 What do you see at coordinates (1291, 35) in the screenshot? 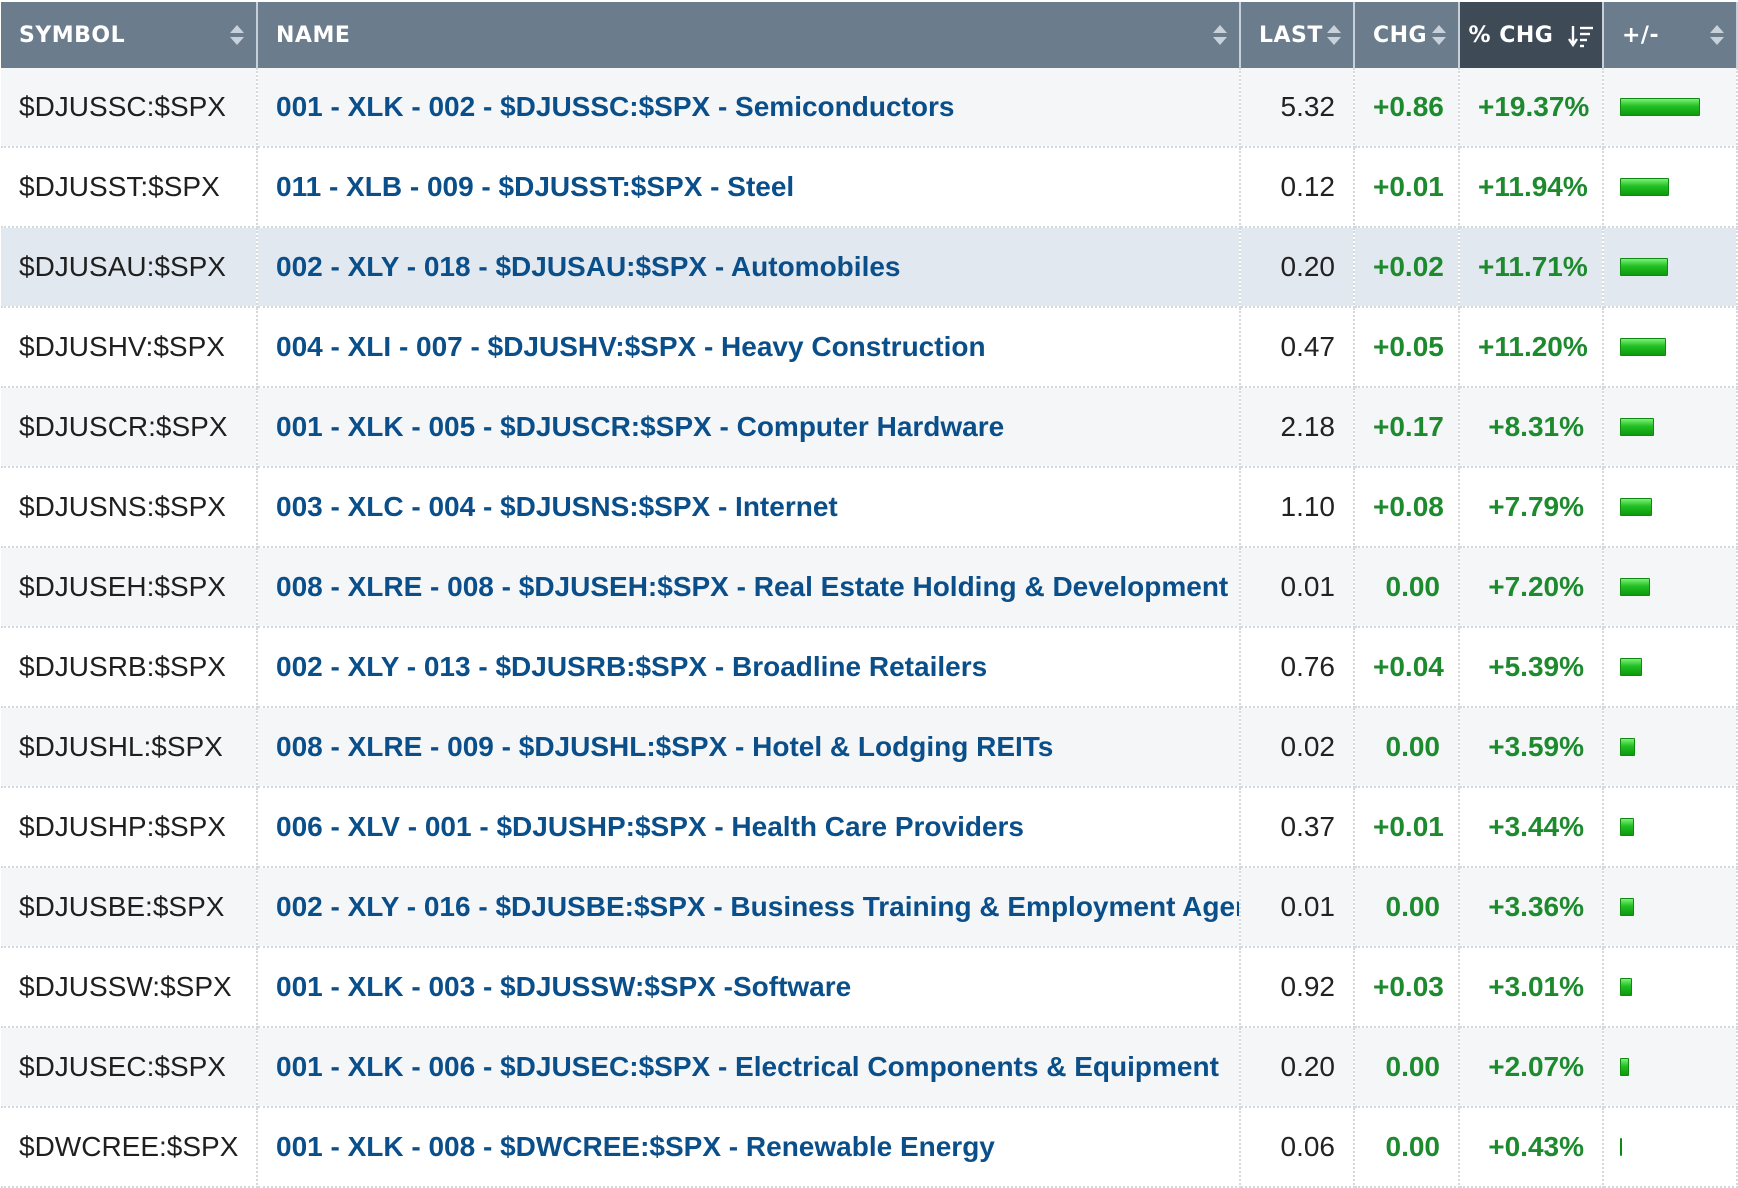
I see `column-header-last-label: LAST` at bounding box center [1291, 35].